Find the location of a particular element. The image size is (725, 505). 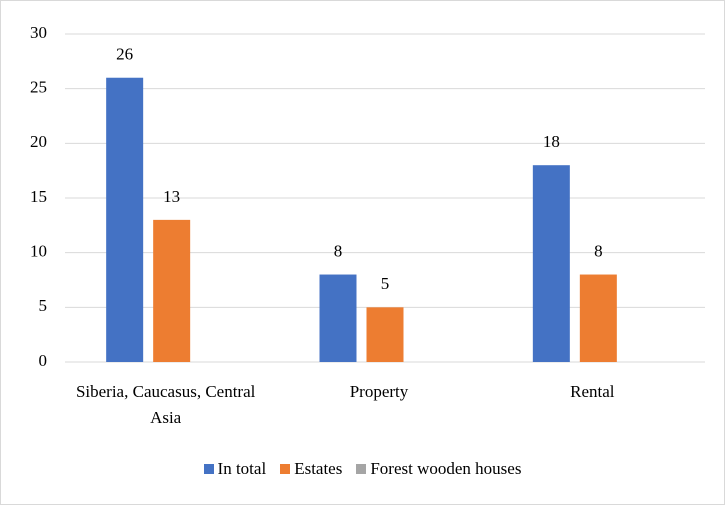

legend-item: In total is located at coordinates (235, 469).